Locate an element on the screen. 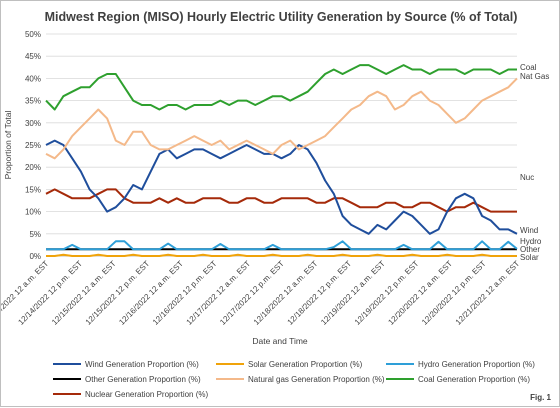 Image resolution: width=560 pixels, height=408 pixels. y-tick-label: 25% is located at coordinates (33, 145).